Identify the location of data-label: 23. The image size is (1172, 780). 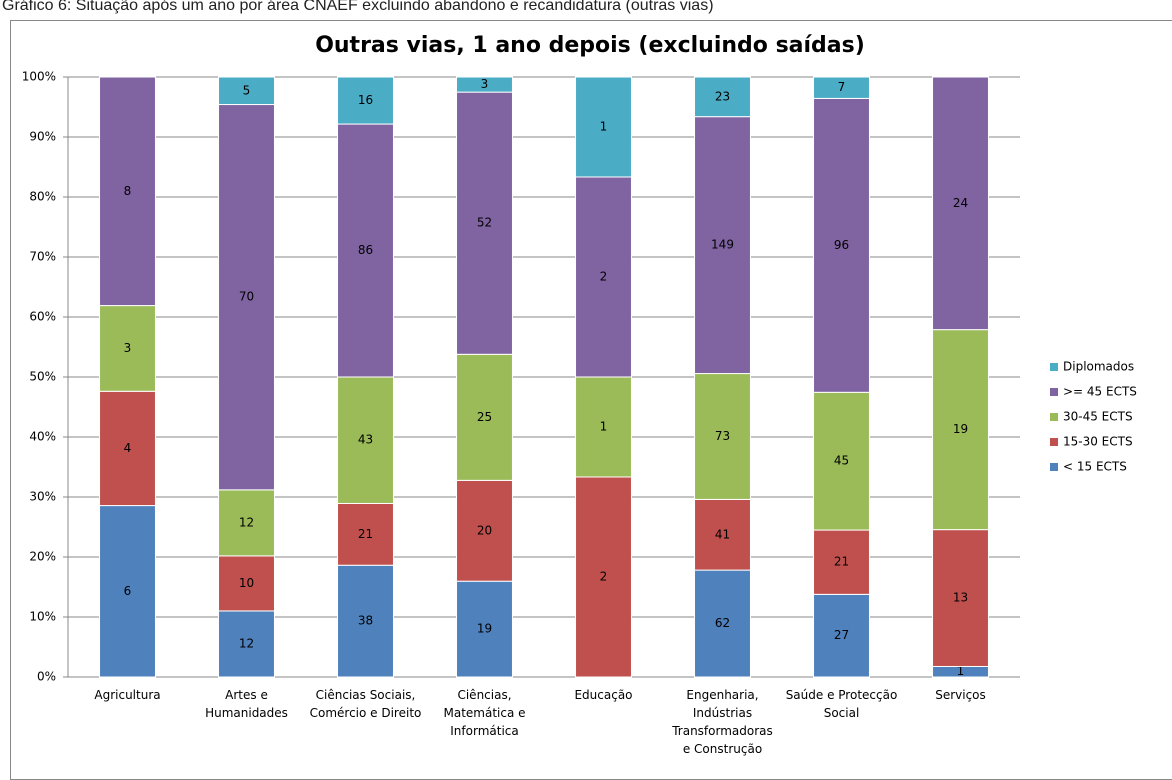
(722, 96).